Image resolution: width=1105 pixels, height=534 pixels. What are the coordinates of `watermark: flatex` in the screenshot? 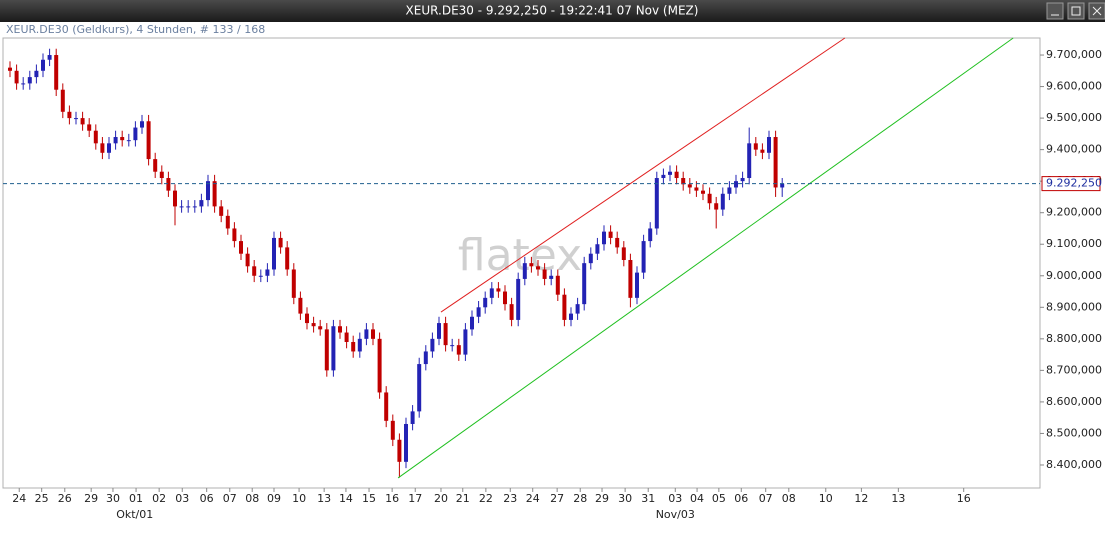 It's located at (520, 255).